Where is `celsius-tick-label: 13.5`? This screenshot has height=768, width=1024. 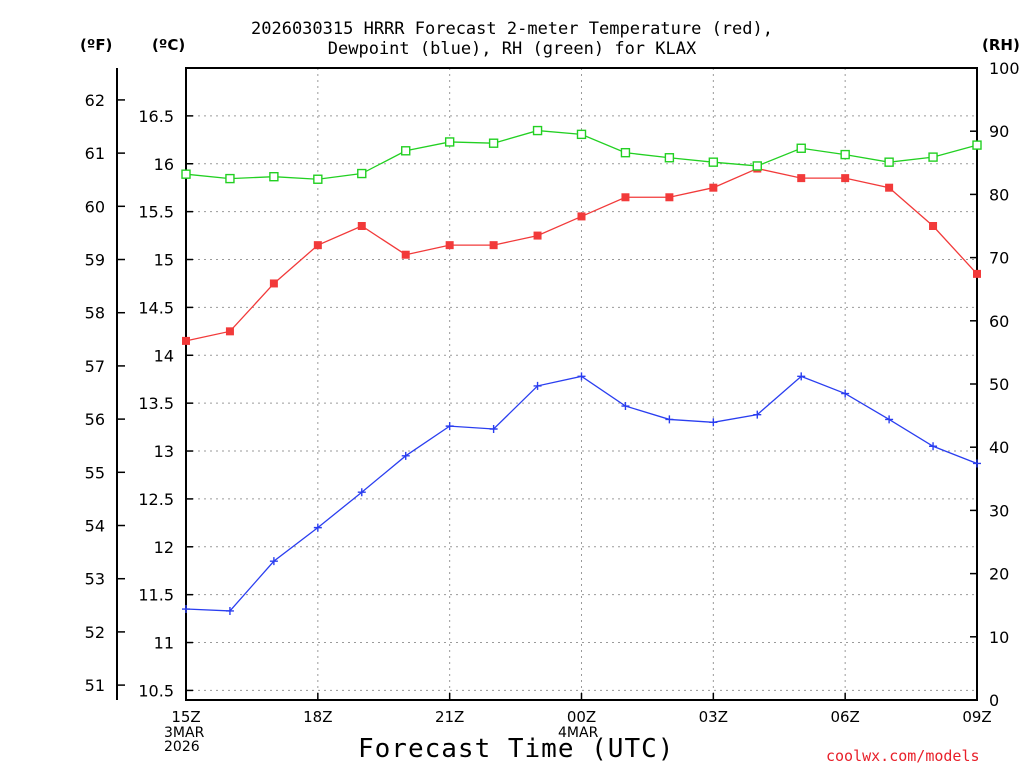
celsius-tick-label: 13.5 is located at coordinates (156, 403).